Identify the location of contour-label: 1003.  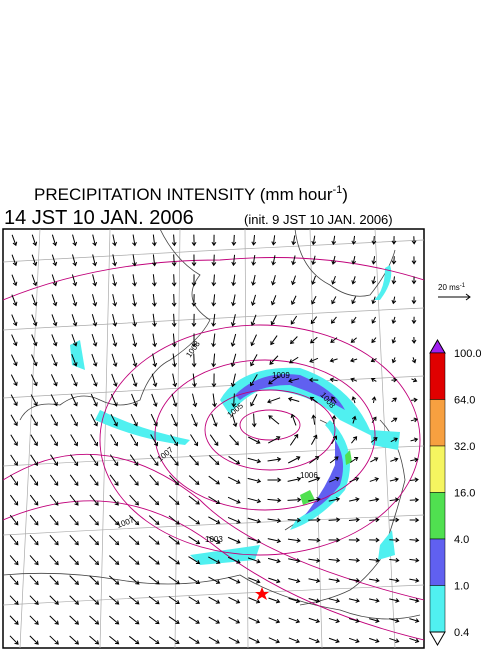
(214, 539).